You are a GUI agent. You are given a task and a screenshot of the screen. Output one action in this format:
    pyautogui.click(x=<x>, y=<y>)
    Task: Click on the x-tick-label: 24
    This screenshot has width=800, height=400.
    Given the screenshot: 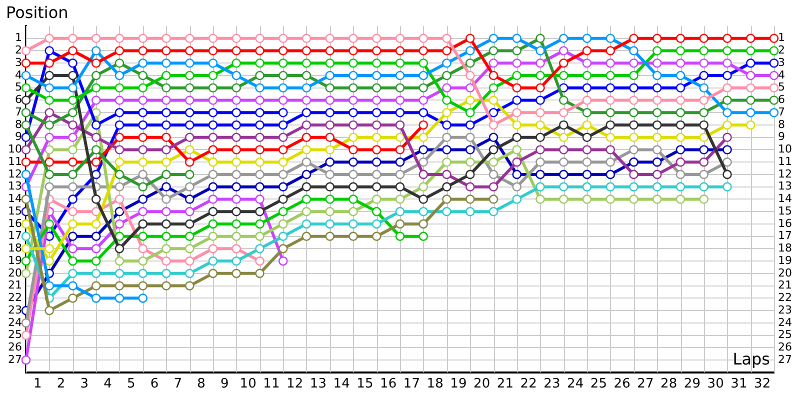 What is the action you would take?
    pyautogui.click(x=575, y=384)
    